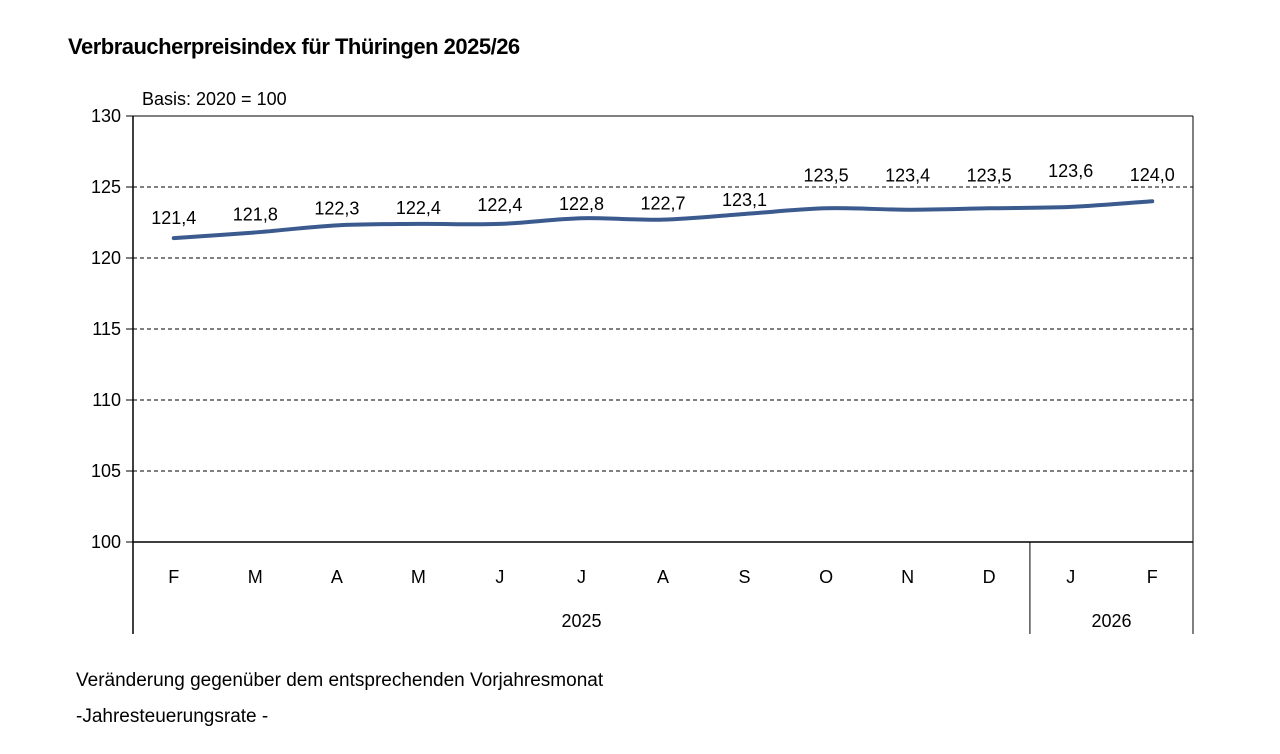 This screenshot has height=754, width=1280. Describe the element at coordinates (172, 716) in the screenshot. I see `footer-line-2: -Jahresteuerungsrate -` at that location.